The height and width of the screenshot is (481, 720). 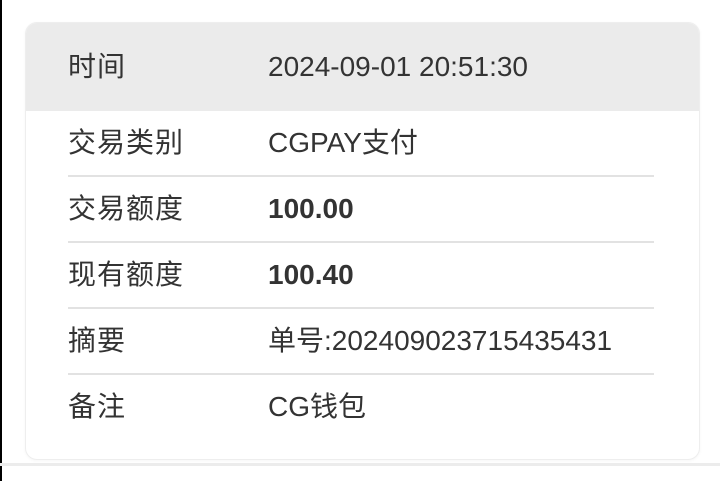 What do you see at coordinates (126, 274) in the screenshot?
I see `current-balance-label: 现有额度` at bounding box center [126, 274].